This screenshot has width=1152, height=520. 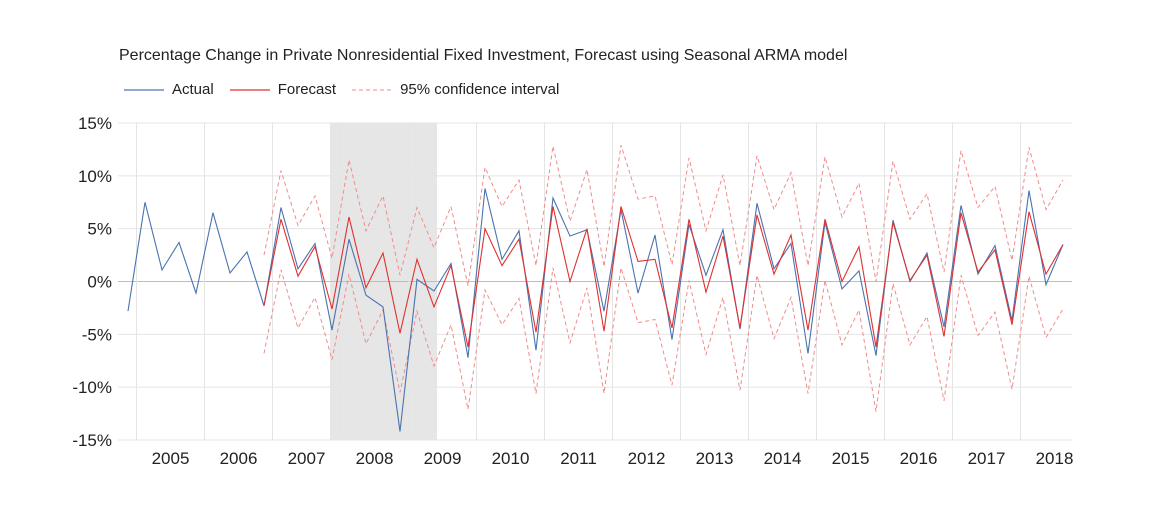 I want to click on y-tick-label: 15%, so click(x=95, y=123).